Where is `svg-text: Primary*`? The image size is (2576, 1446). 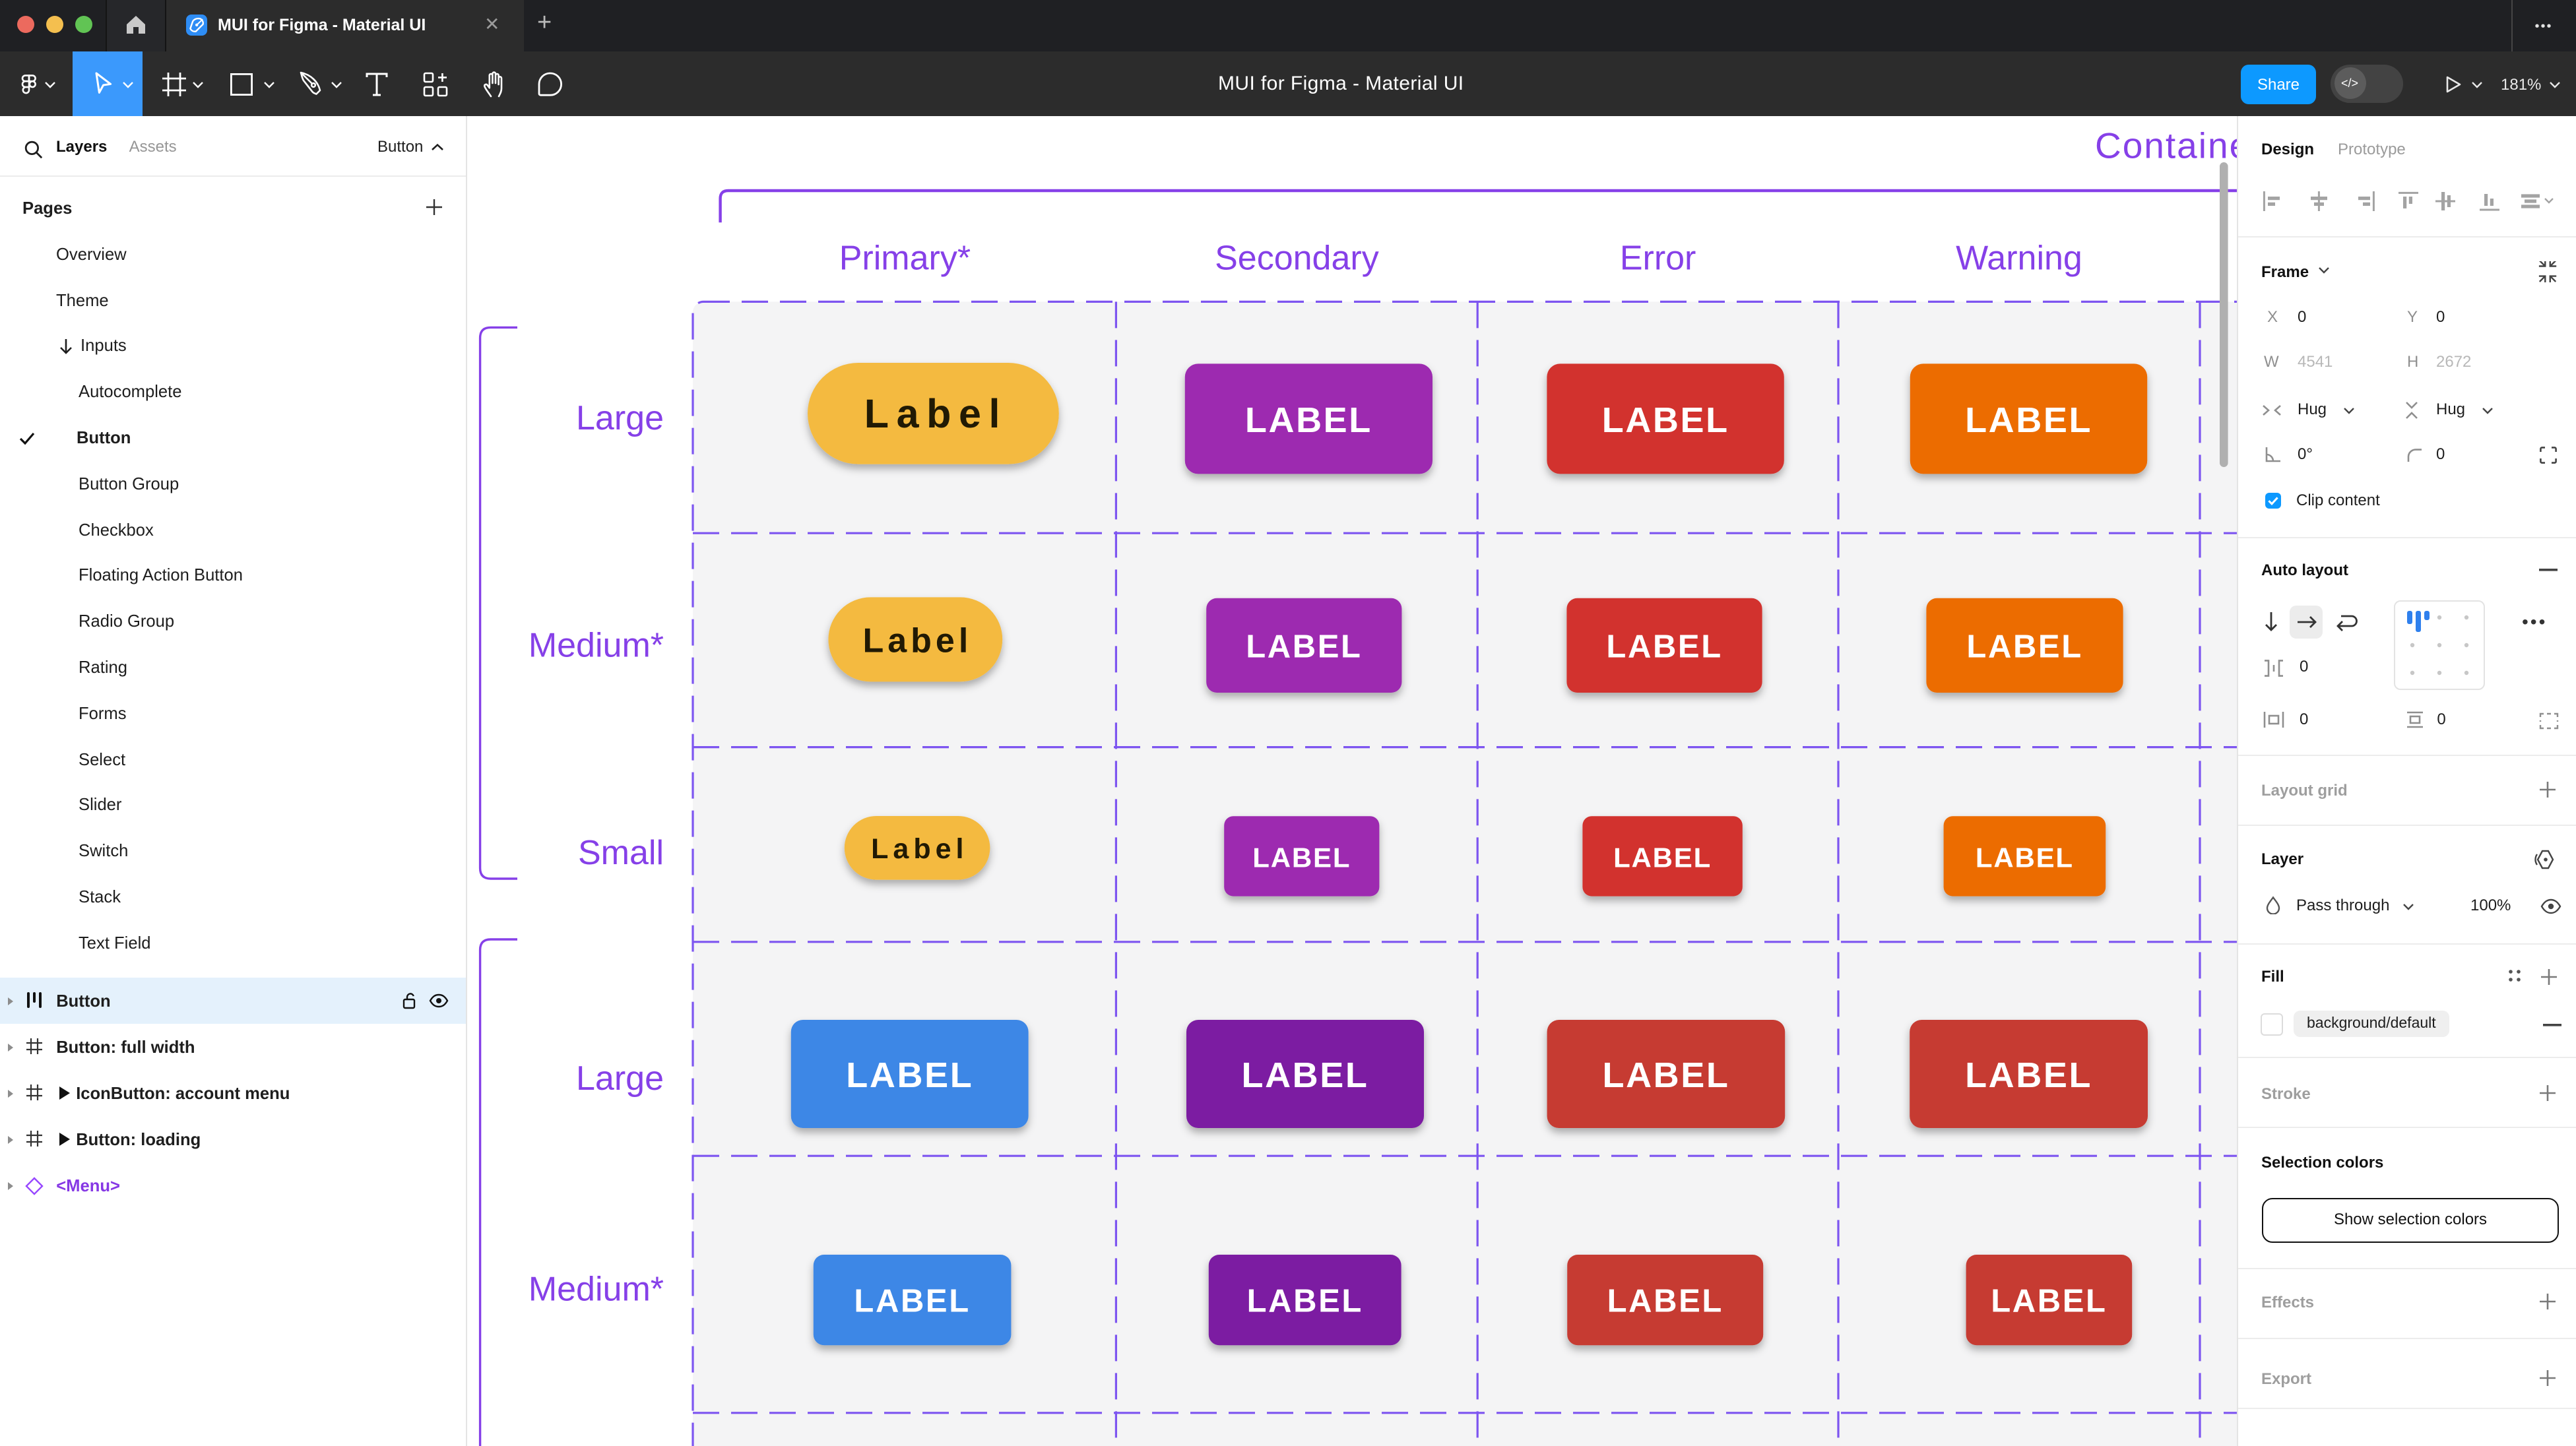
svg-text: Primary* is located at coordinates (905, 258).